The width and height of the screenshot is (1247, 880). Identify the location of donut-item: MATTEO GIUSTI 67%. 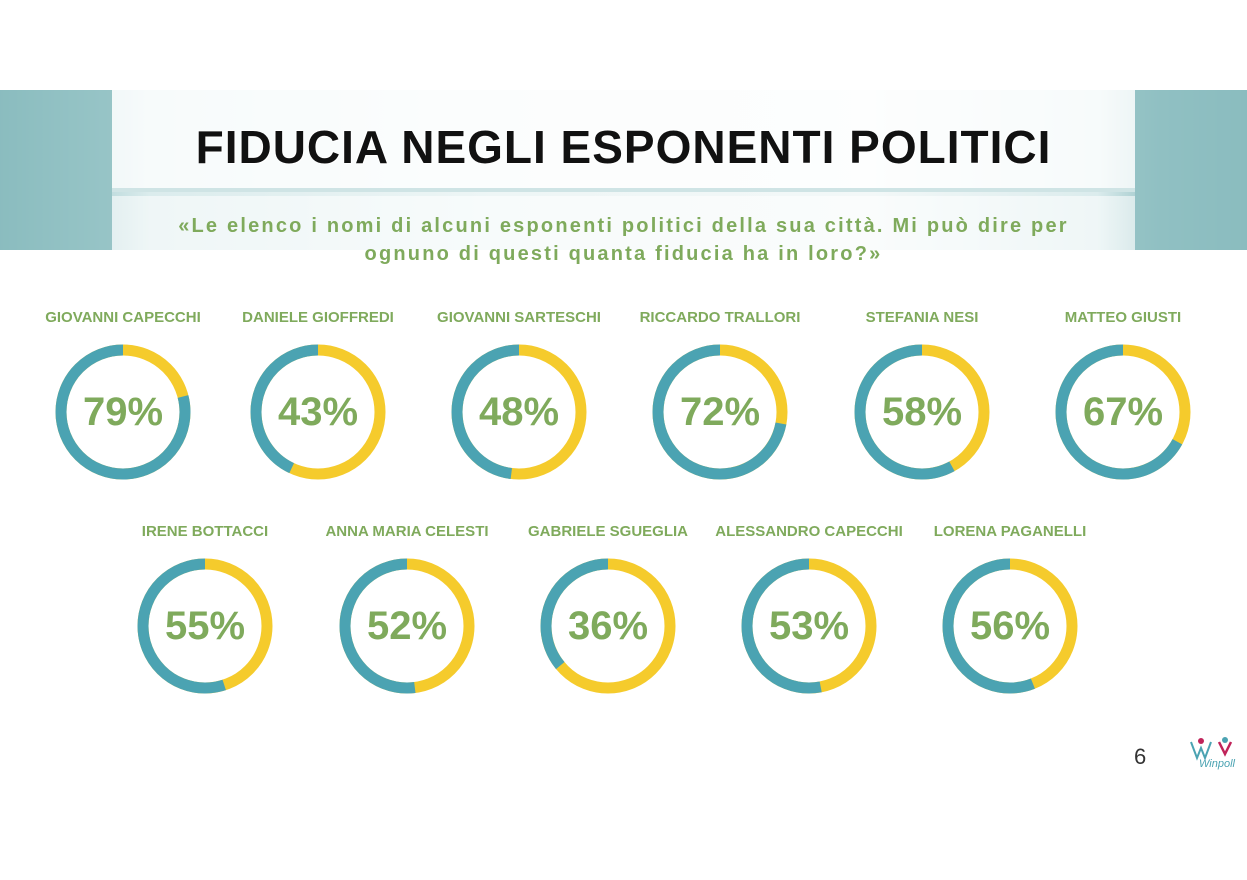
(1123, 395).